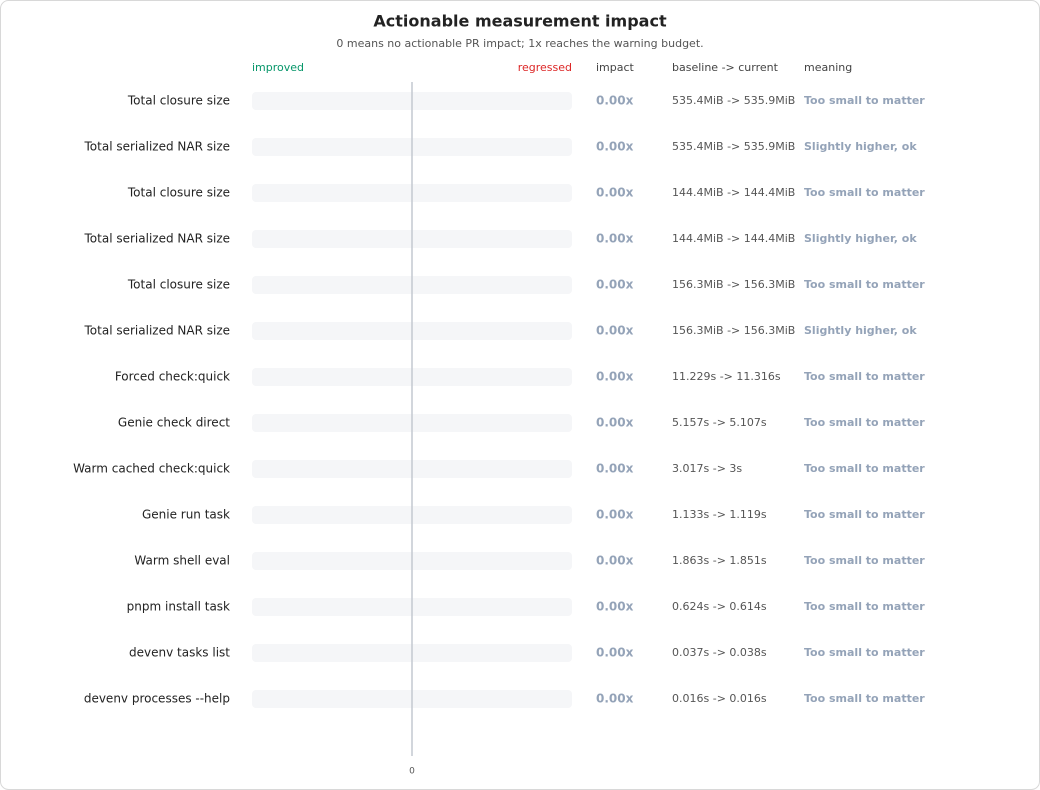  What do you see at coordinates (174, 423) in the screenshot?
I see `row-label: Genie check direct` at bounding box center [174, 423].